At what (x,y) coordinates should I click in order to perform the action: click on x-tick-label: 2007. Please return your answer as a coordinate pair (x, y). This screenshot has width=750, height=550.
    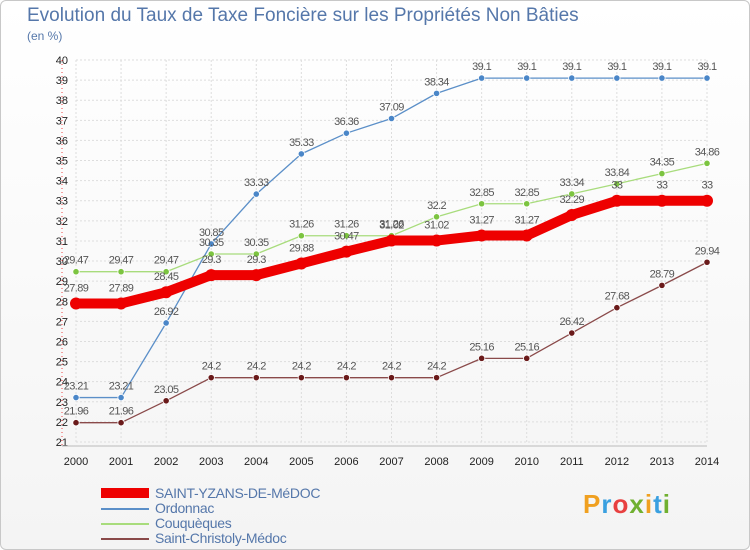
    Looking at the image, I should click on (391, 462).